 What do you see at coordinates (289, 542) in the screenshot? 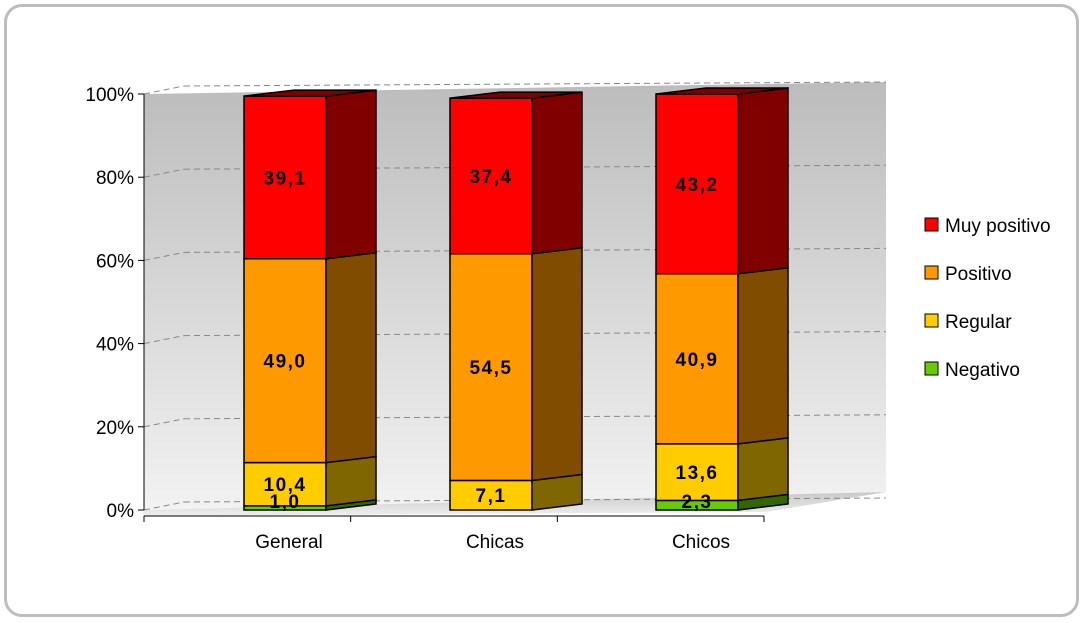
I see `x-category-label: General` at bounding box center [289, 542].